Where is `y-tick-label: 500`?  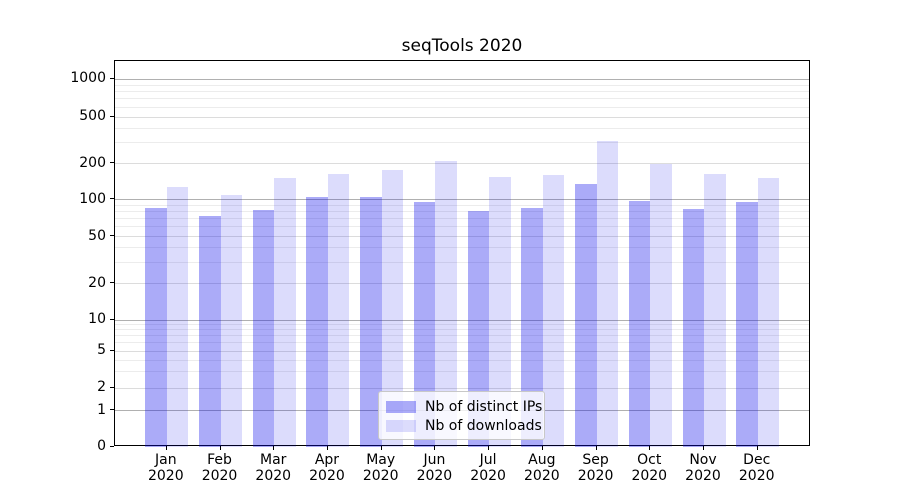
y-tick-label: 500 is located at coordinates (92, 116).